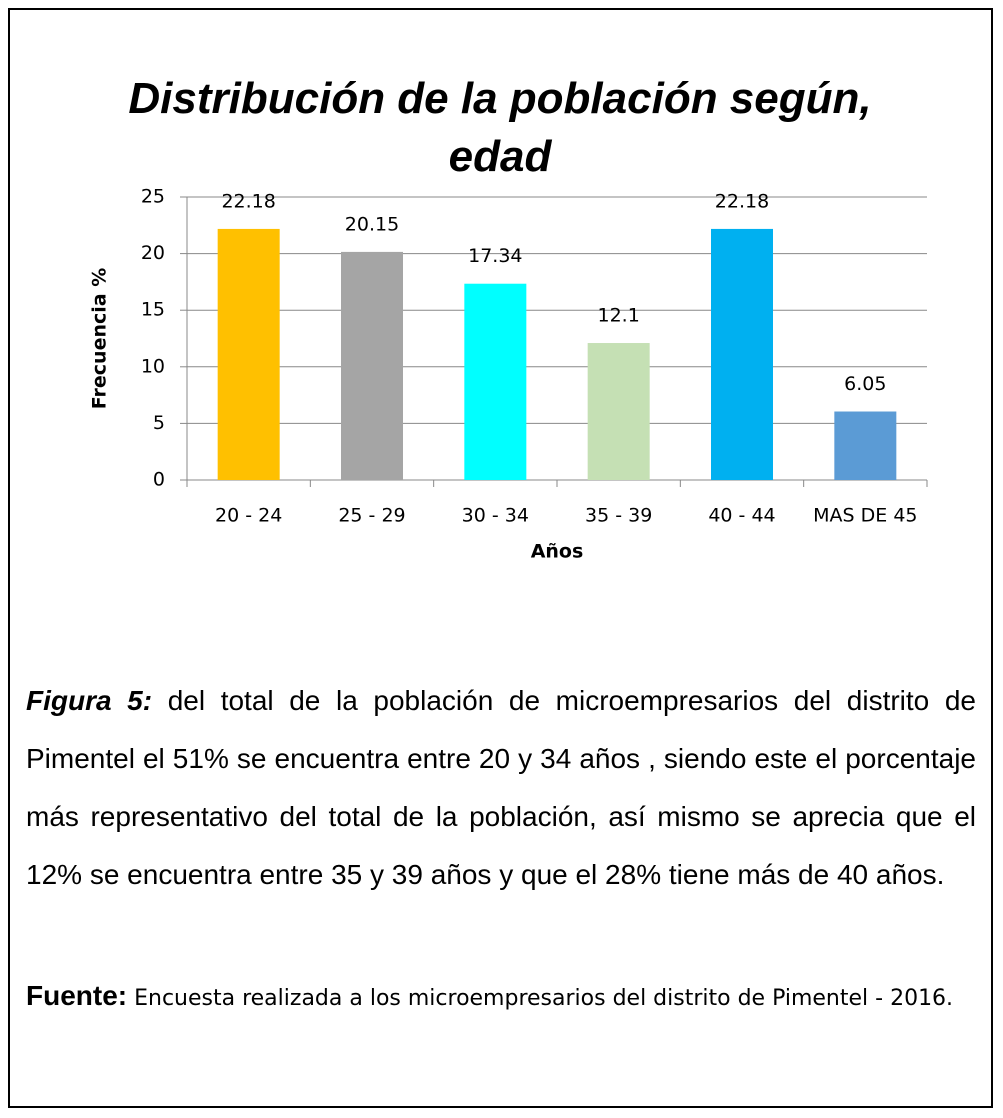 The height and width of the screenshot is (1118, 1003). I want to click on y-tick-label: 10, so click(153, 366).